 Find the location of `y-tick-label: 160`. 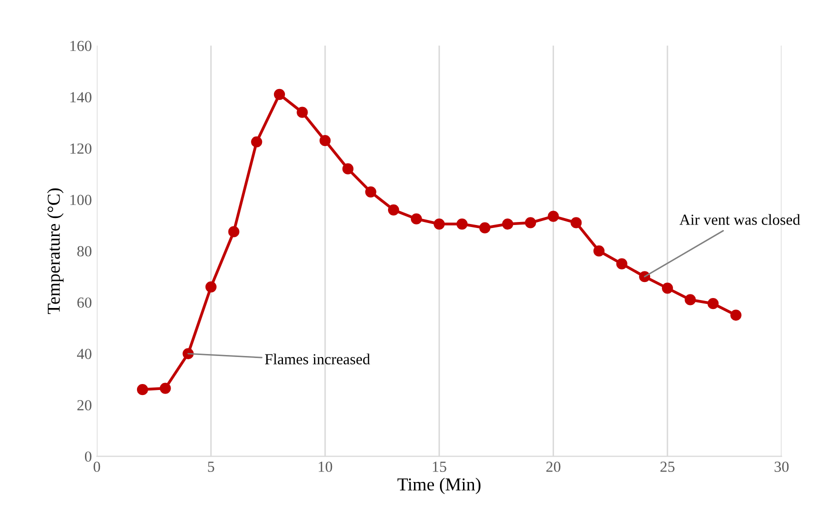

y-tick-label: 160 is located at coordinates (81, 46).